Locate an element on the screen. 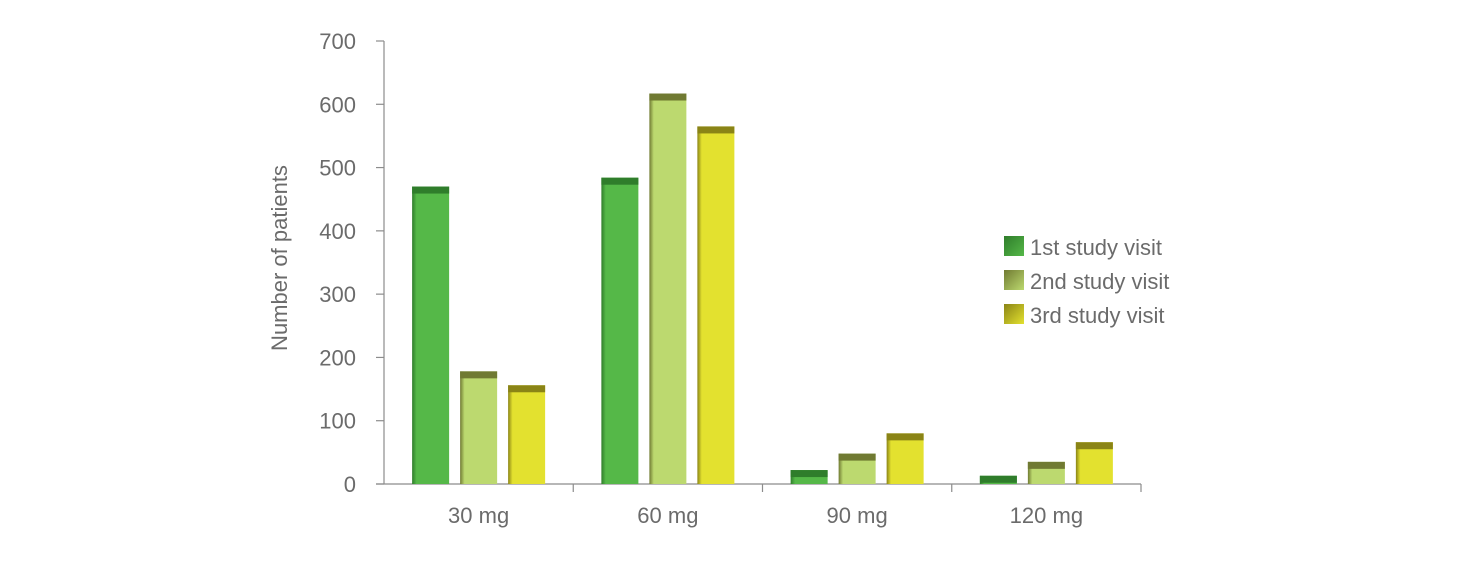 The image size is (1464, 573). y-tick-label: 600 is located at coordinates (337, 104).